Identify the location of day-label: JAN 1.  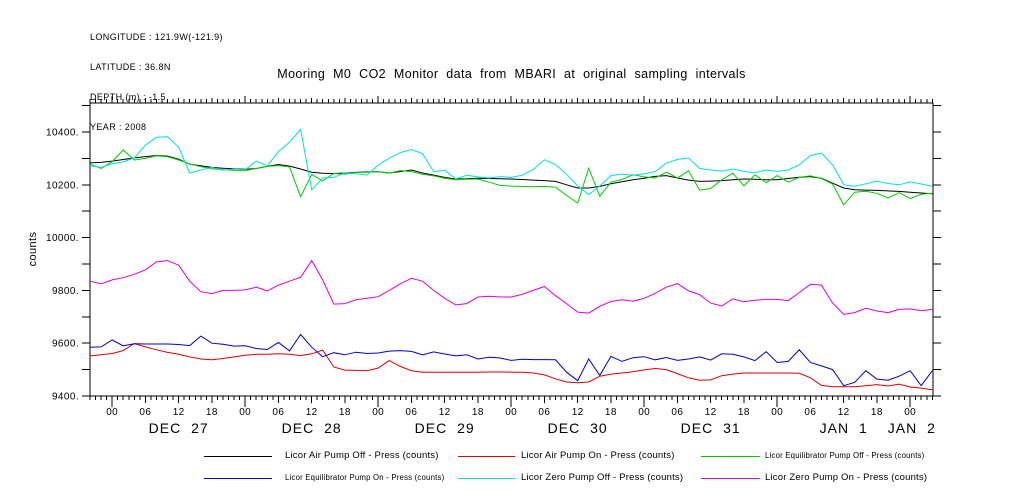
(844, 428).